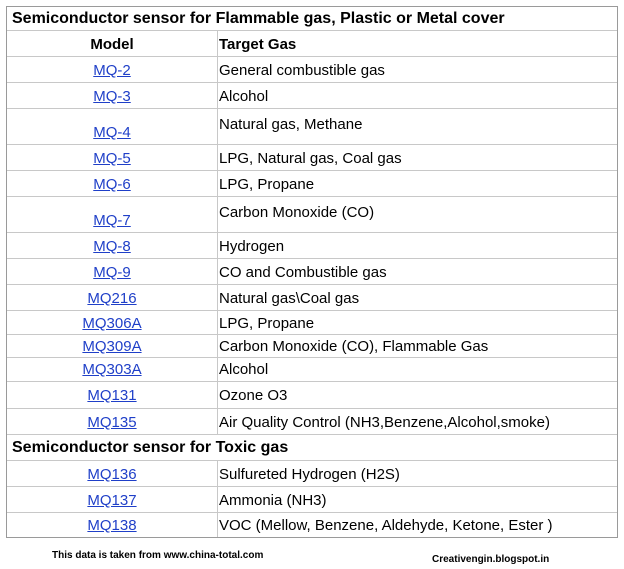  What do you see at coordinates (312, 395) in the screenshot?
I see `table-row: MQ131 Ozone O3` at bounding box center [312, 395].